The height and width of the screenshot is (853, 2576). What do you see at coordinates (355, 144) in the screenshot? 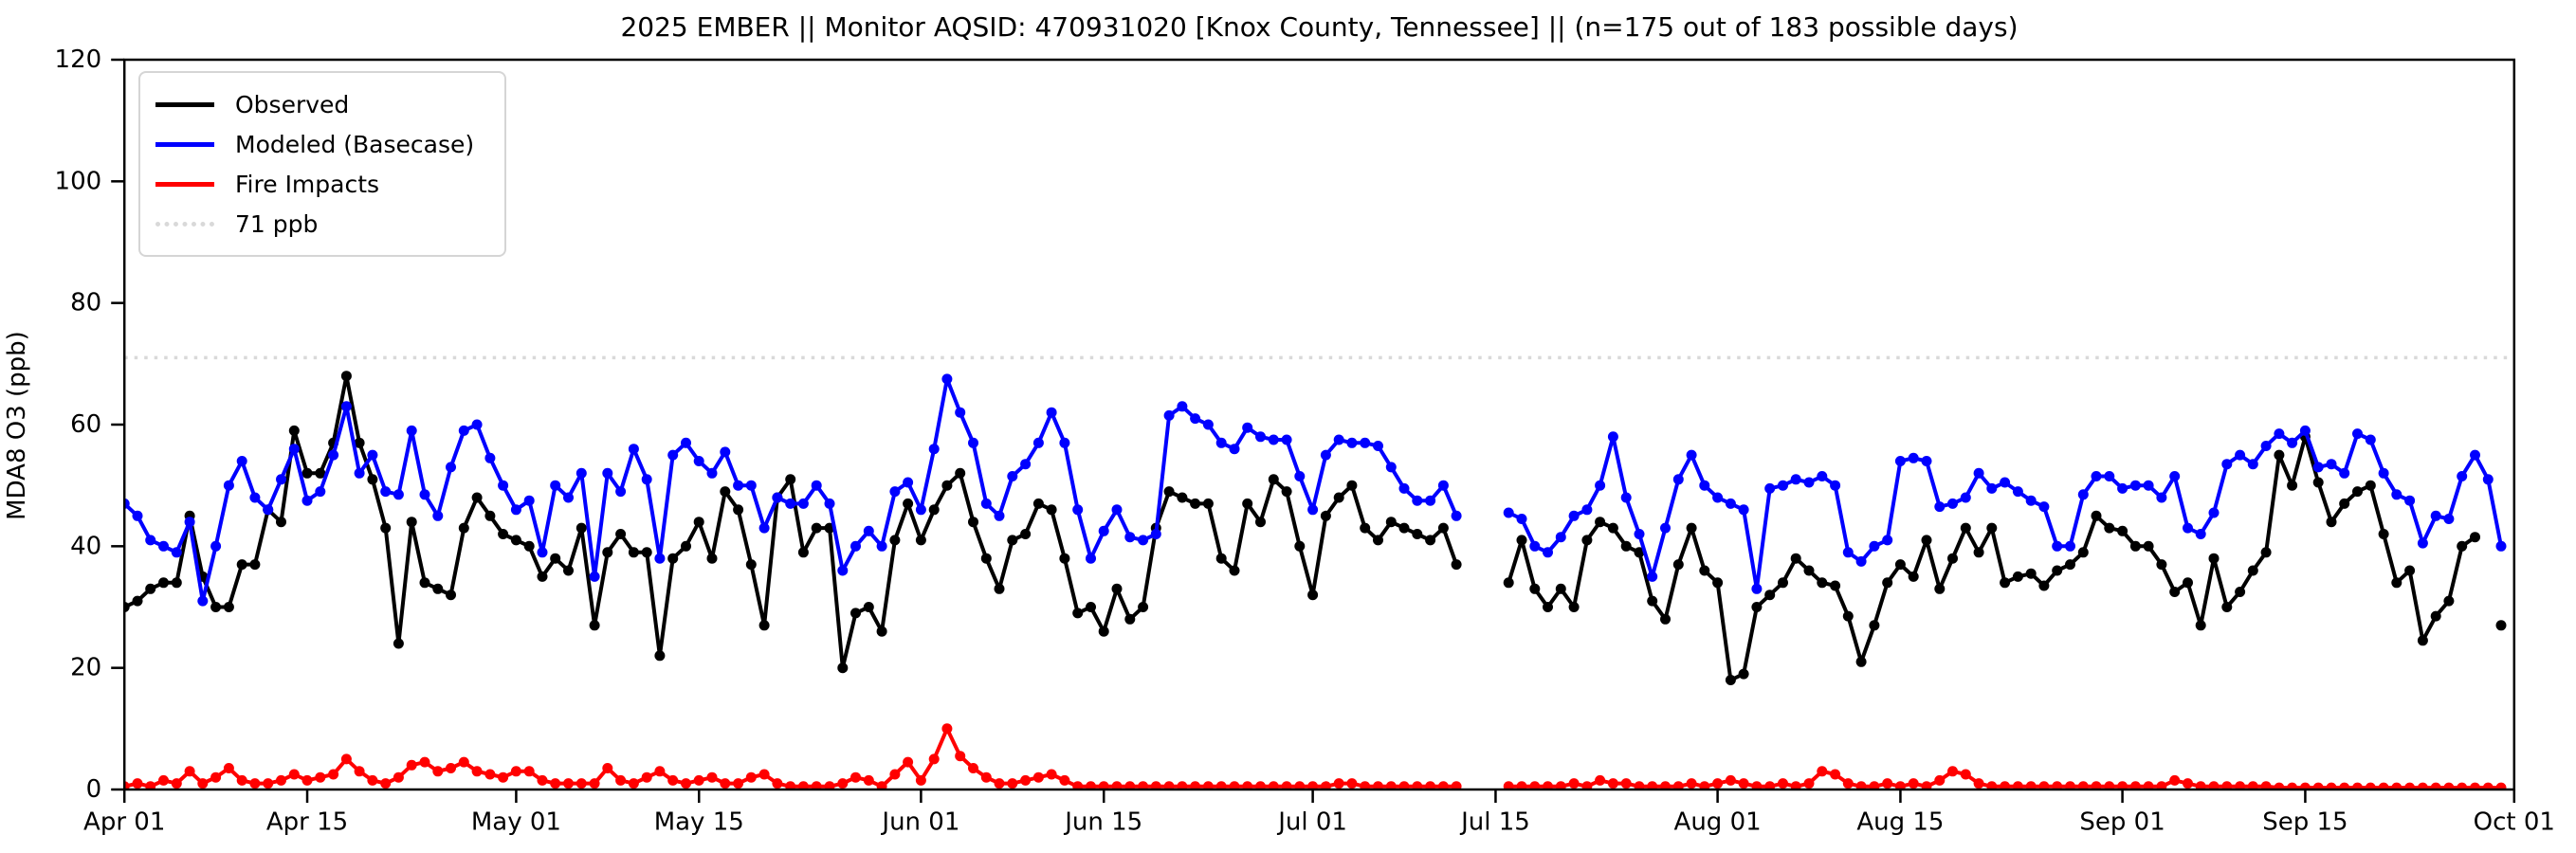
I see `legend-label-modeled: Modeled (Basecase)` at bounding box center [355, 144].